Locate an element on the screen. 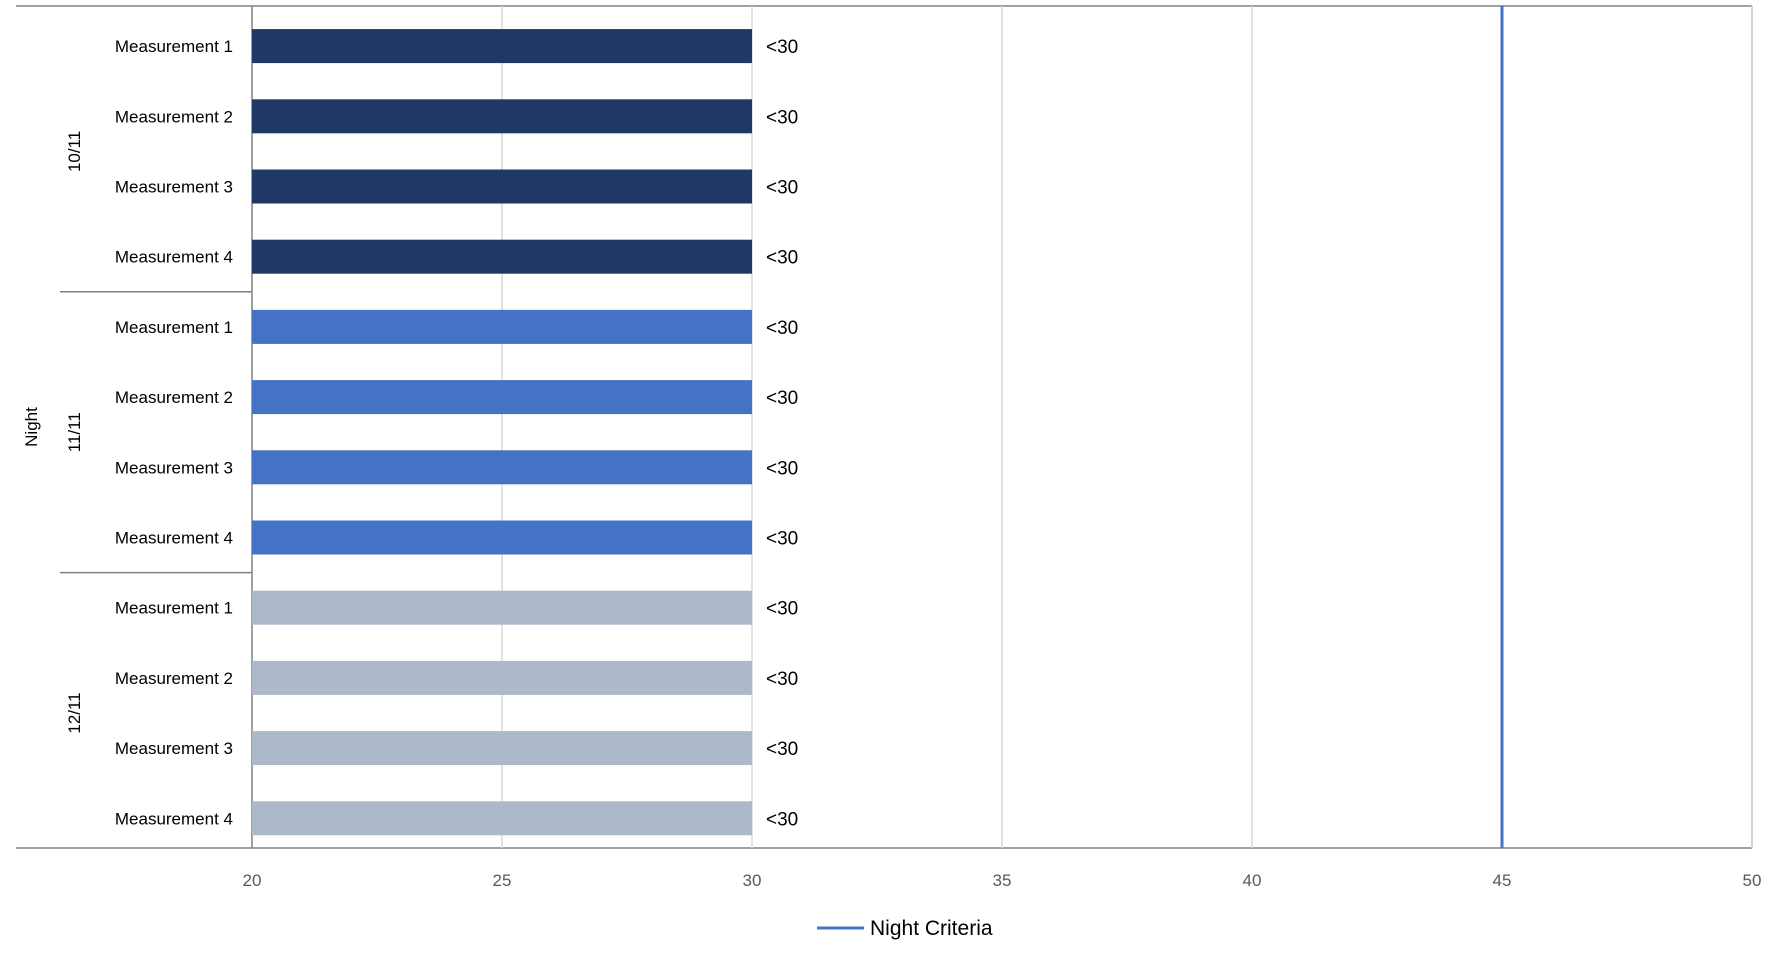 The height and width of the screenshot is (962, 1788). x-tick-label: 25 is located at coordinates (502, 880).